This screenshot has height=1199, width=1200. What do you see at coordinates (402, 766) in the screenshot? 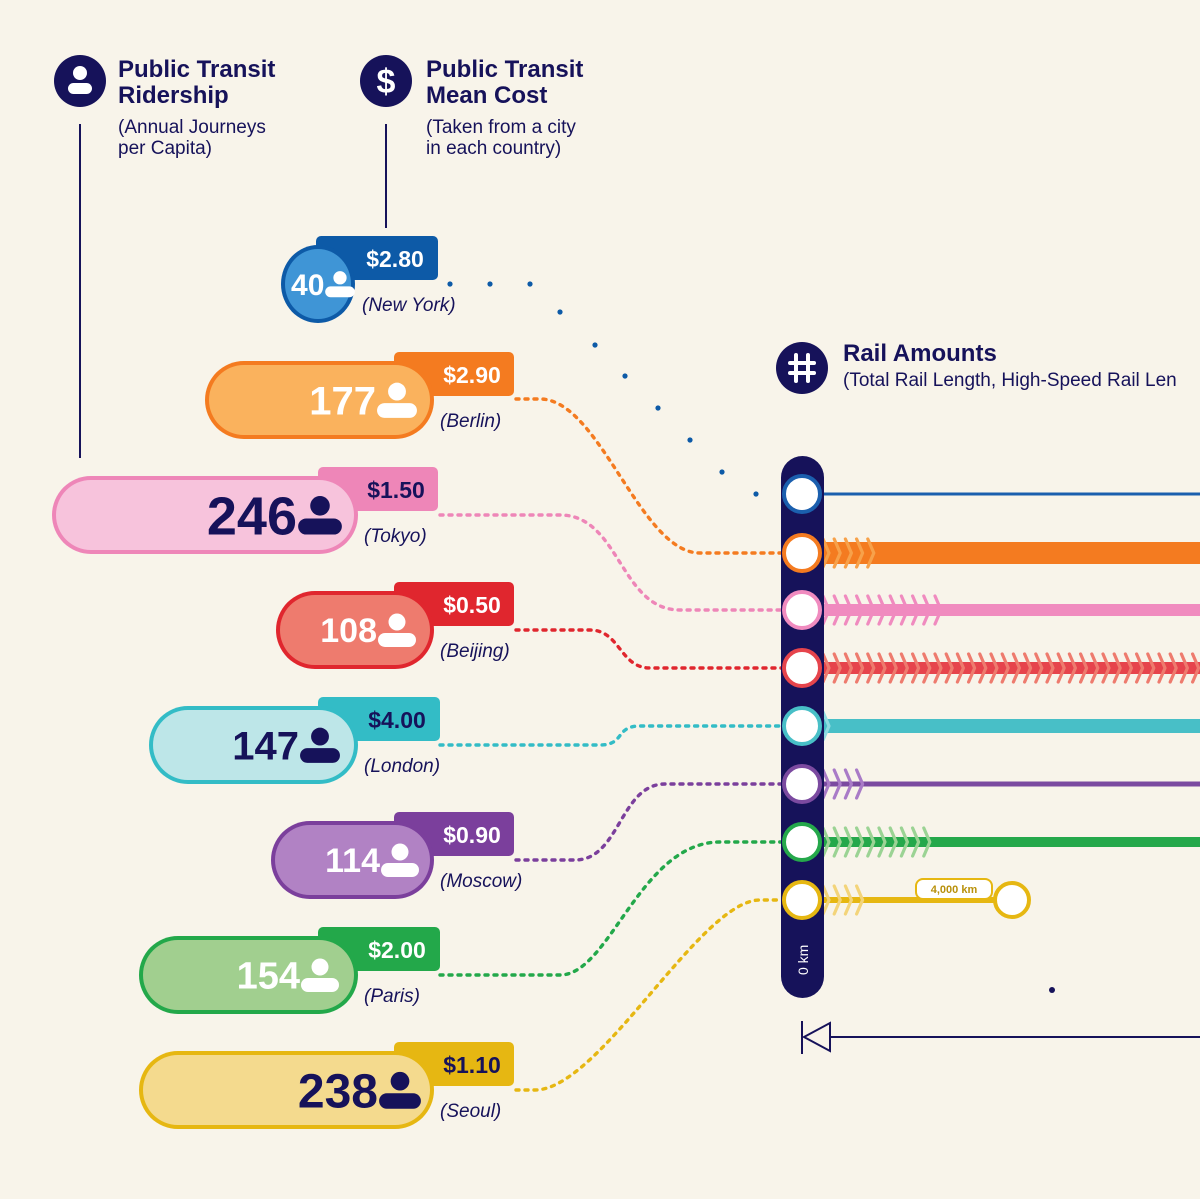
I see `city-name: (London)` at bounding box center [402, 766].